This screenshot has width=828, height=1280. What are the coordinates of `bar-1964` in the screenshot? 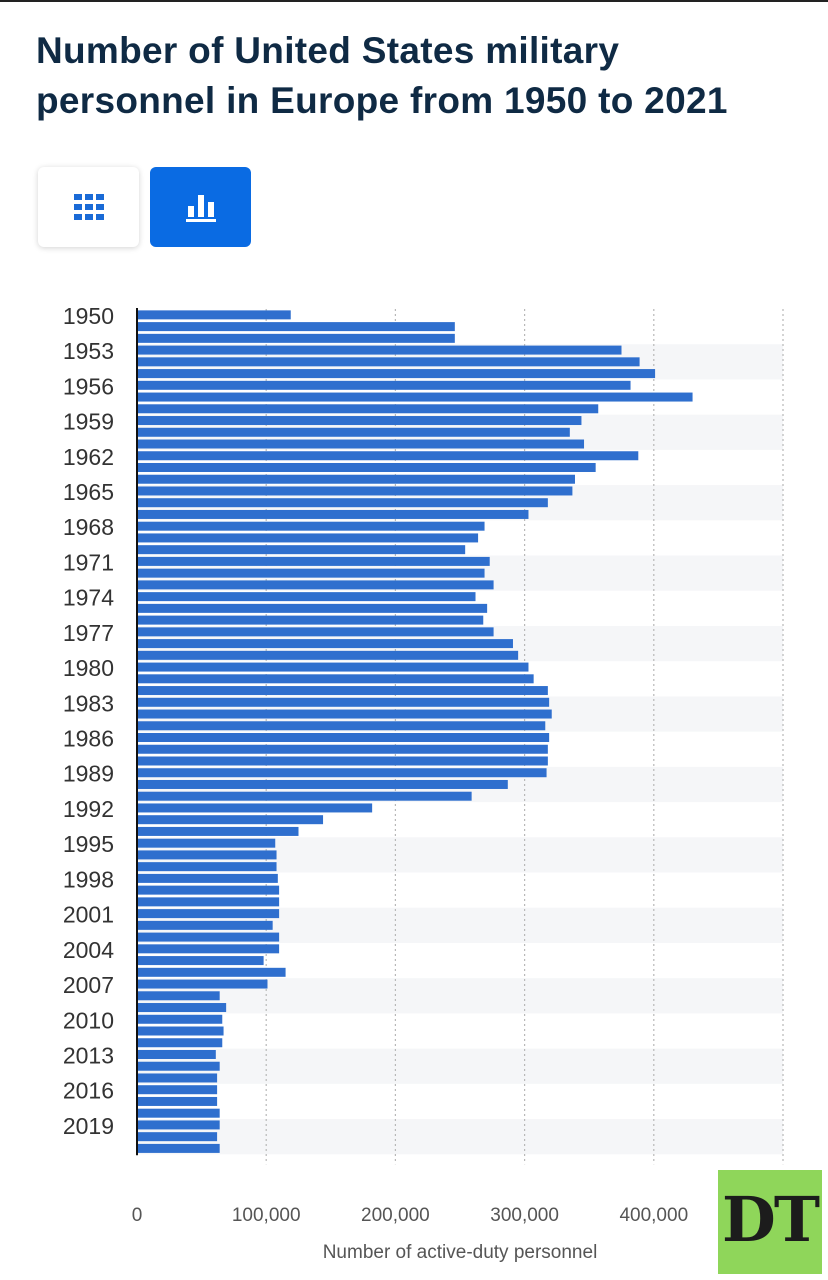 It's located at (356, 479).